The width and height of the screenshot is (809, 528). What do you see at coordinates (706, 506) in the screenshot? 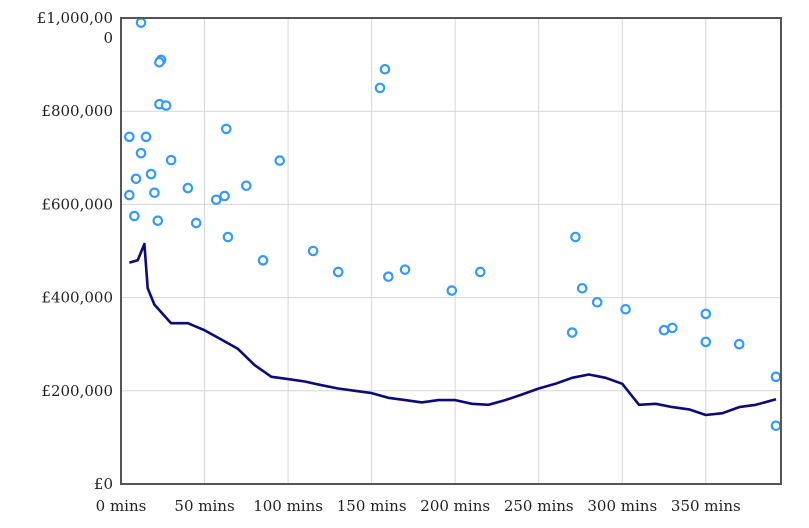
I see `x-tick-label: 350 mins` at bounding box center [706, 506].